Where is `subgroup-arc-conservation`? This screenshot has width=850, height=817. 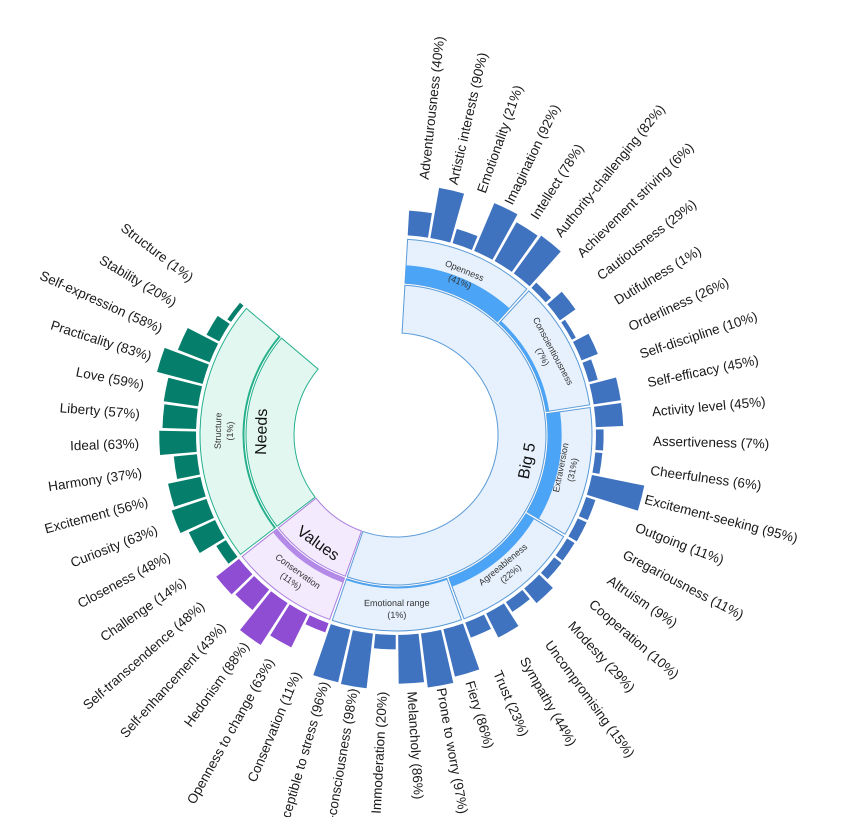 subgroup-arc-conservation is located at coordinates (293, 574).